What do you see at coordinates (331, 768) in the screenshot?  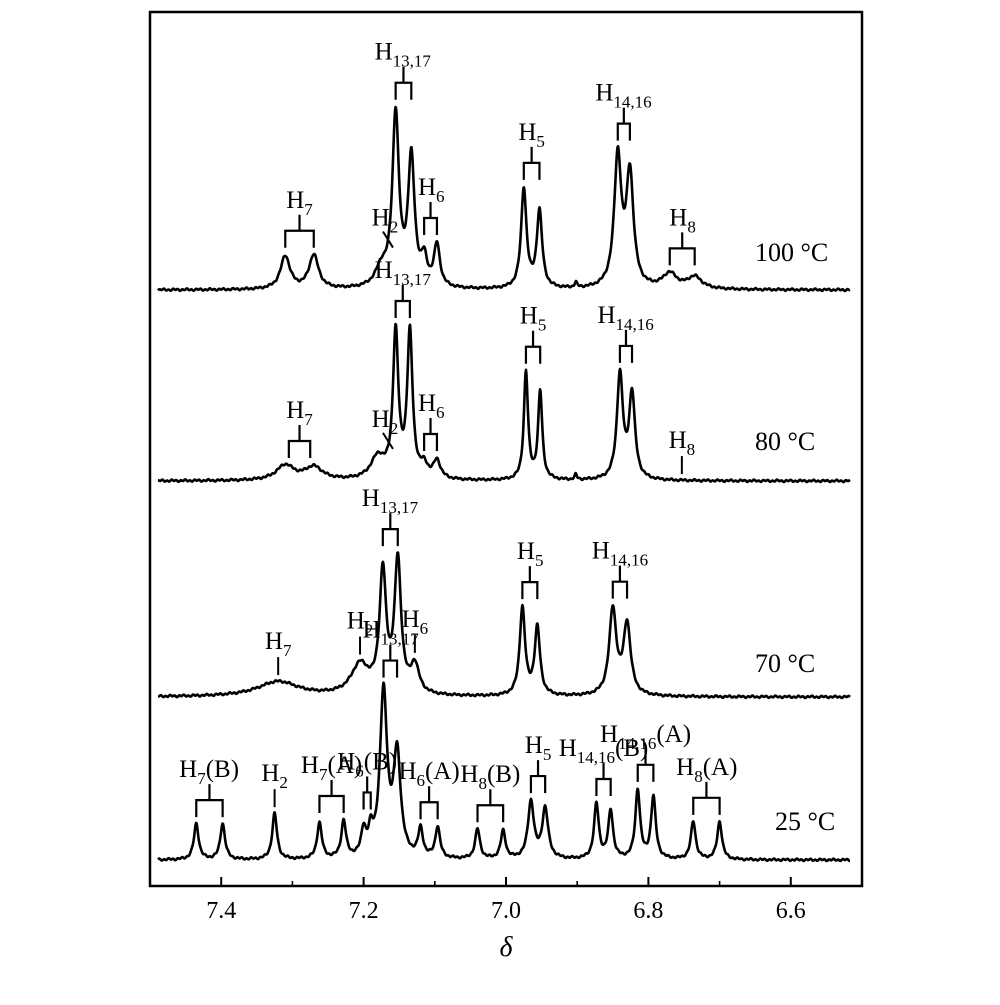 I see `peak-label: H7(A)` at bounding box center [331, 768].